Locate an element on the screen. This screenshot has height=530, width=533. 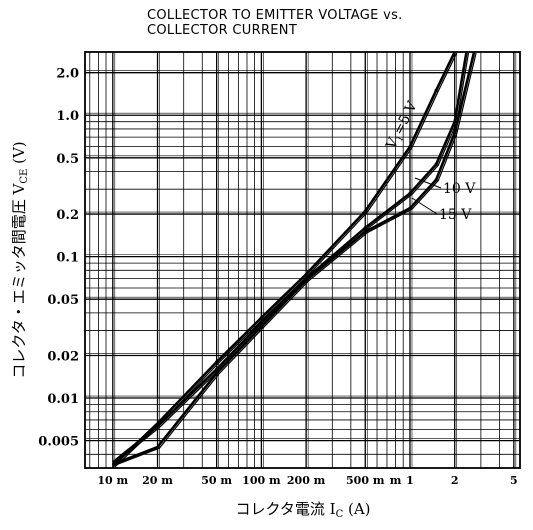
x-tick-label: 20 m is located at coordinates (157, 480).